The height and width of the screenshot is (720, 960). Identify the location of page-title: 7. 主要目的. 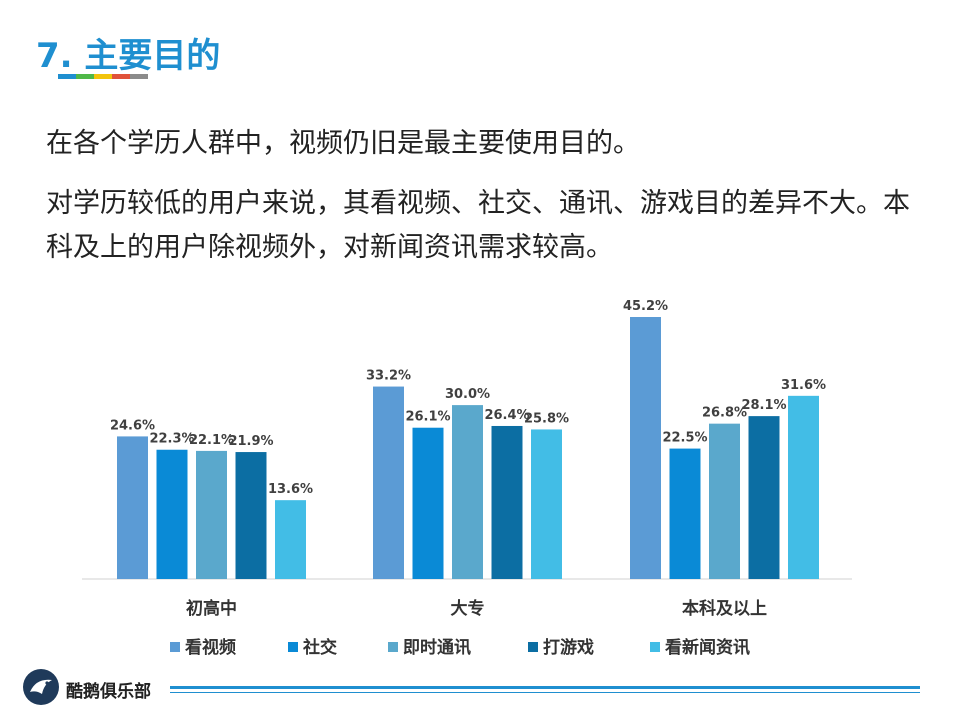
(128, 56).